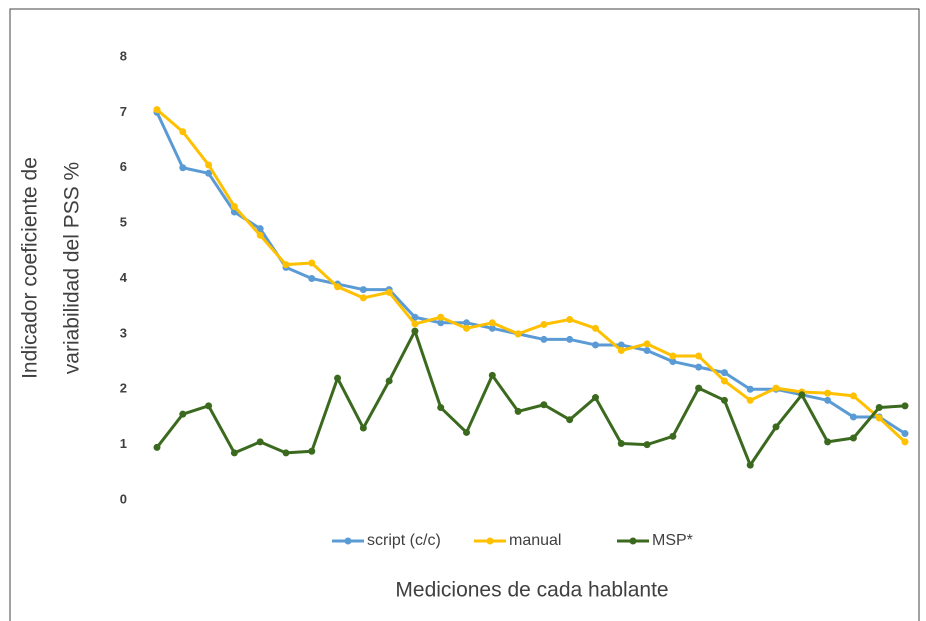  What do you see at coordinates (123, 166) in the screenshot?
I see `y-tick-label: 6` at bounding box center [123, 166].